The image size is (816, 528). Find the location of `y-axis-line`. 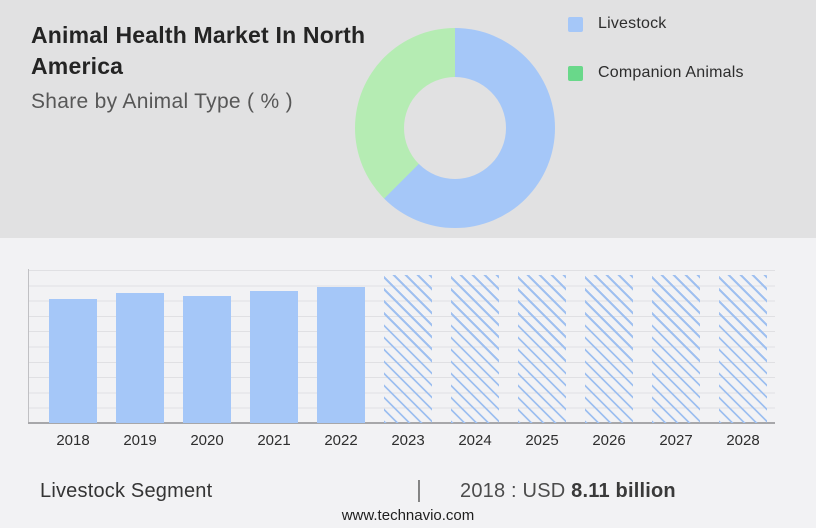

y-axis-line is located at coordinates (28, 346).